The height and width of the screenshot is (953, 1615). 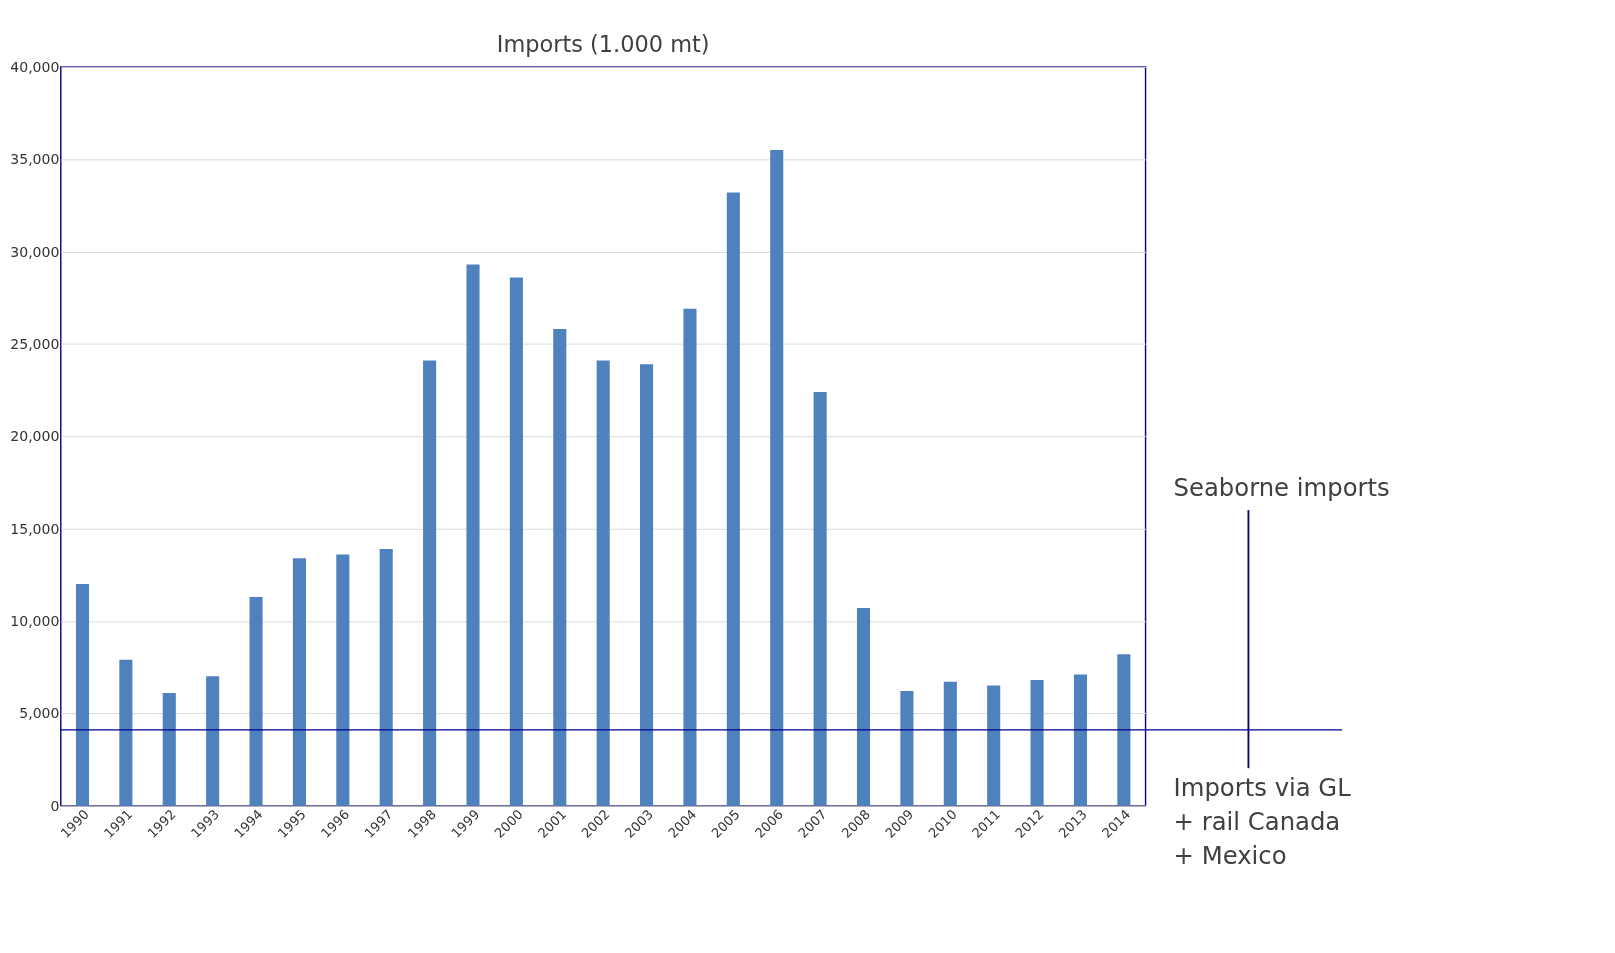 I want to click on y-tick-label: 25,000, so click(x=35, y=344).